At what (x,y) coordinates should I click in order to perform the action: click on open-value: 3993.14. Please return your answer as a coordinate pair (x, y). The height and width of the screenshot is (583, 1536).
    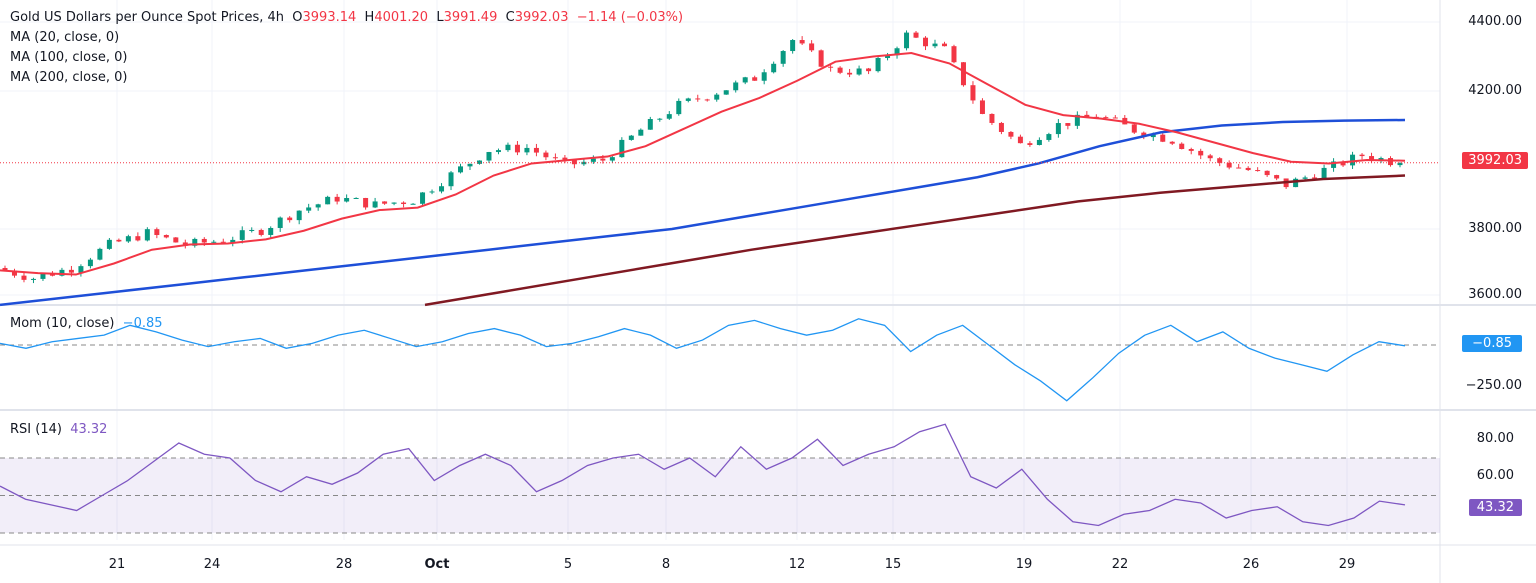
    Looking at the image, I should click on (329, 17).